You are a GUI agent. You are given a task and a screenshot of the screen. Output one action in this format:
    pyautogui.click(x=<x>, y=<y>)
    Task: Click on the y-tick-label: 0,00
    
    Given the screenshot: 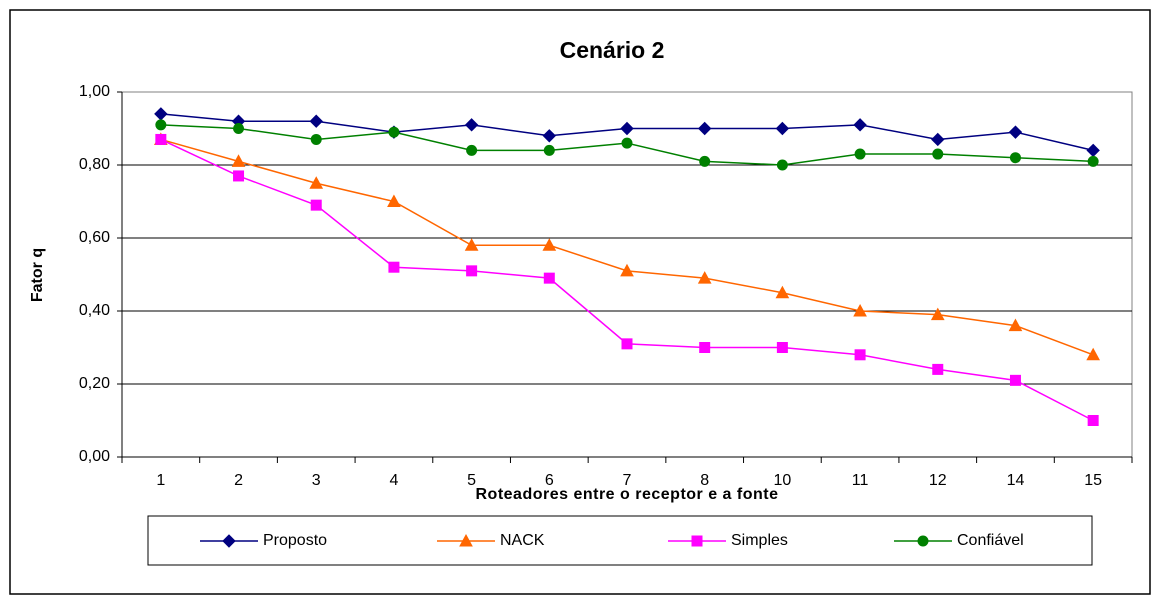 What is the action you would take?
    pyautogui.click(x=94, y=456)
    